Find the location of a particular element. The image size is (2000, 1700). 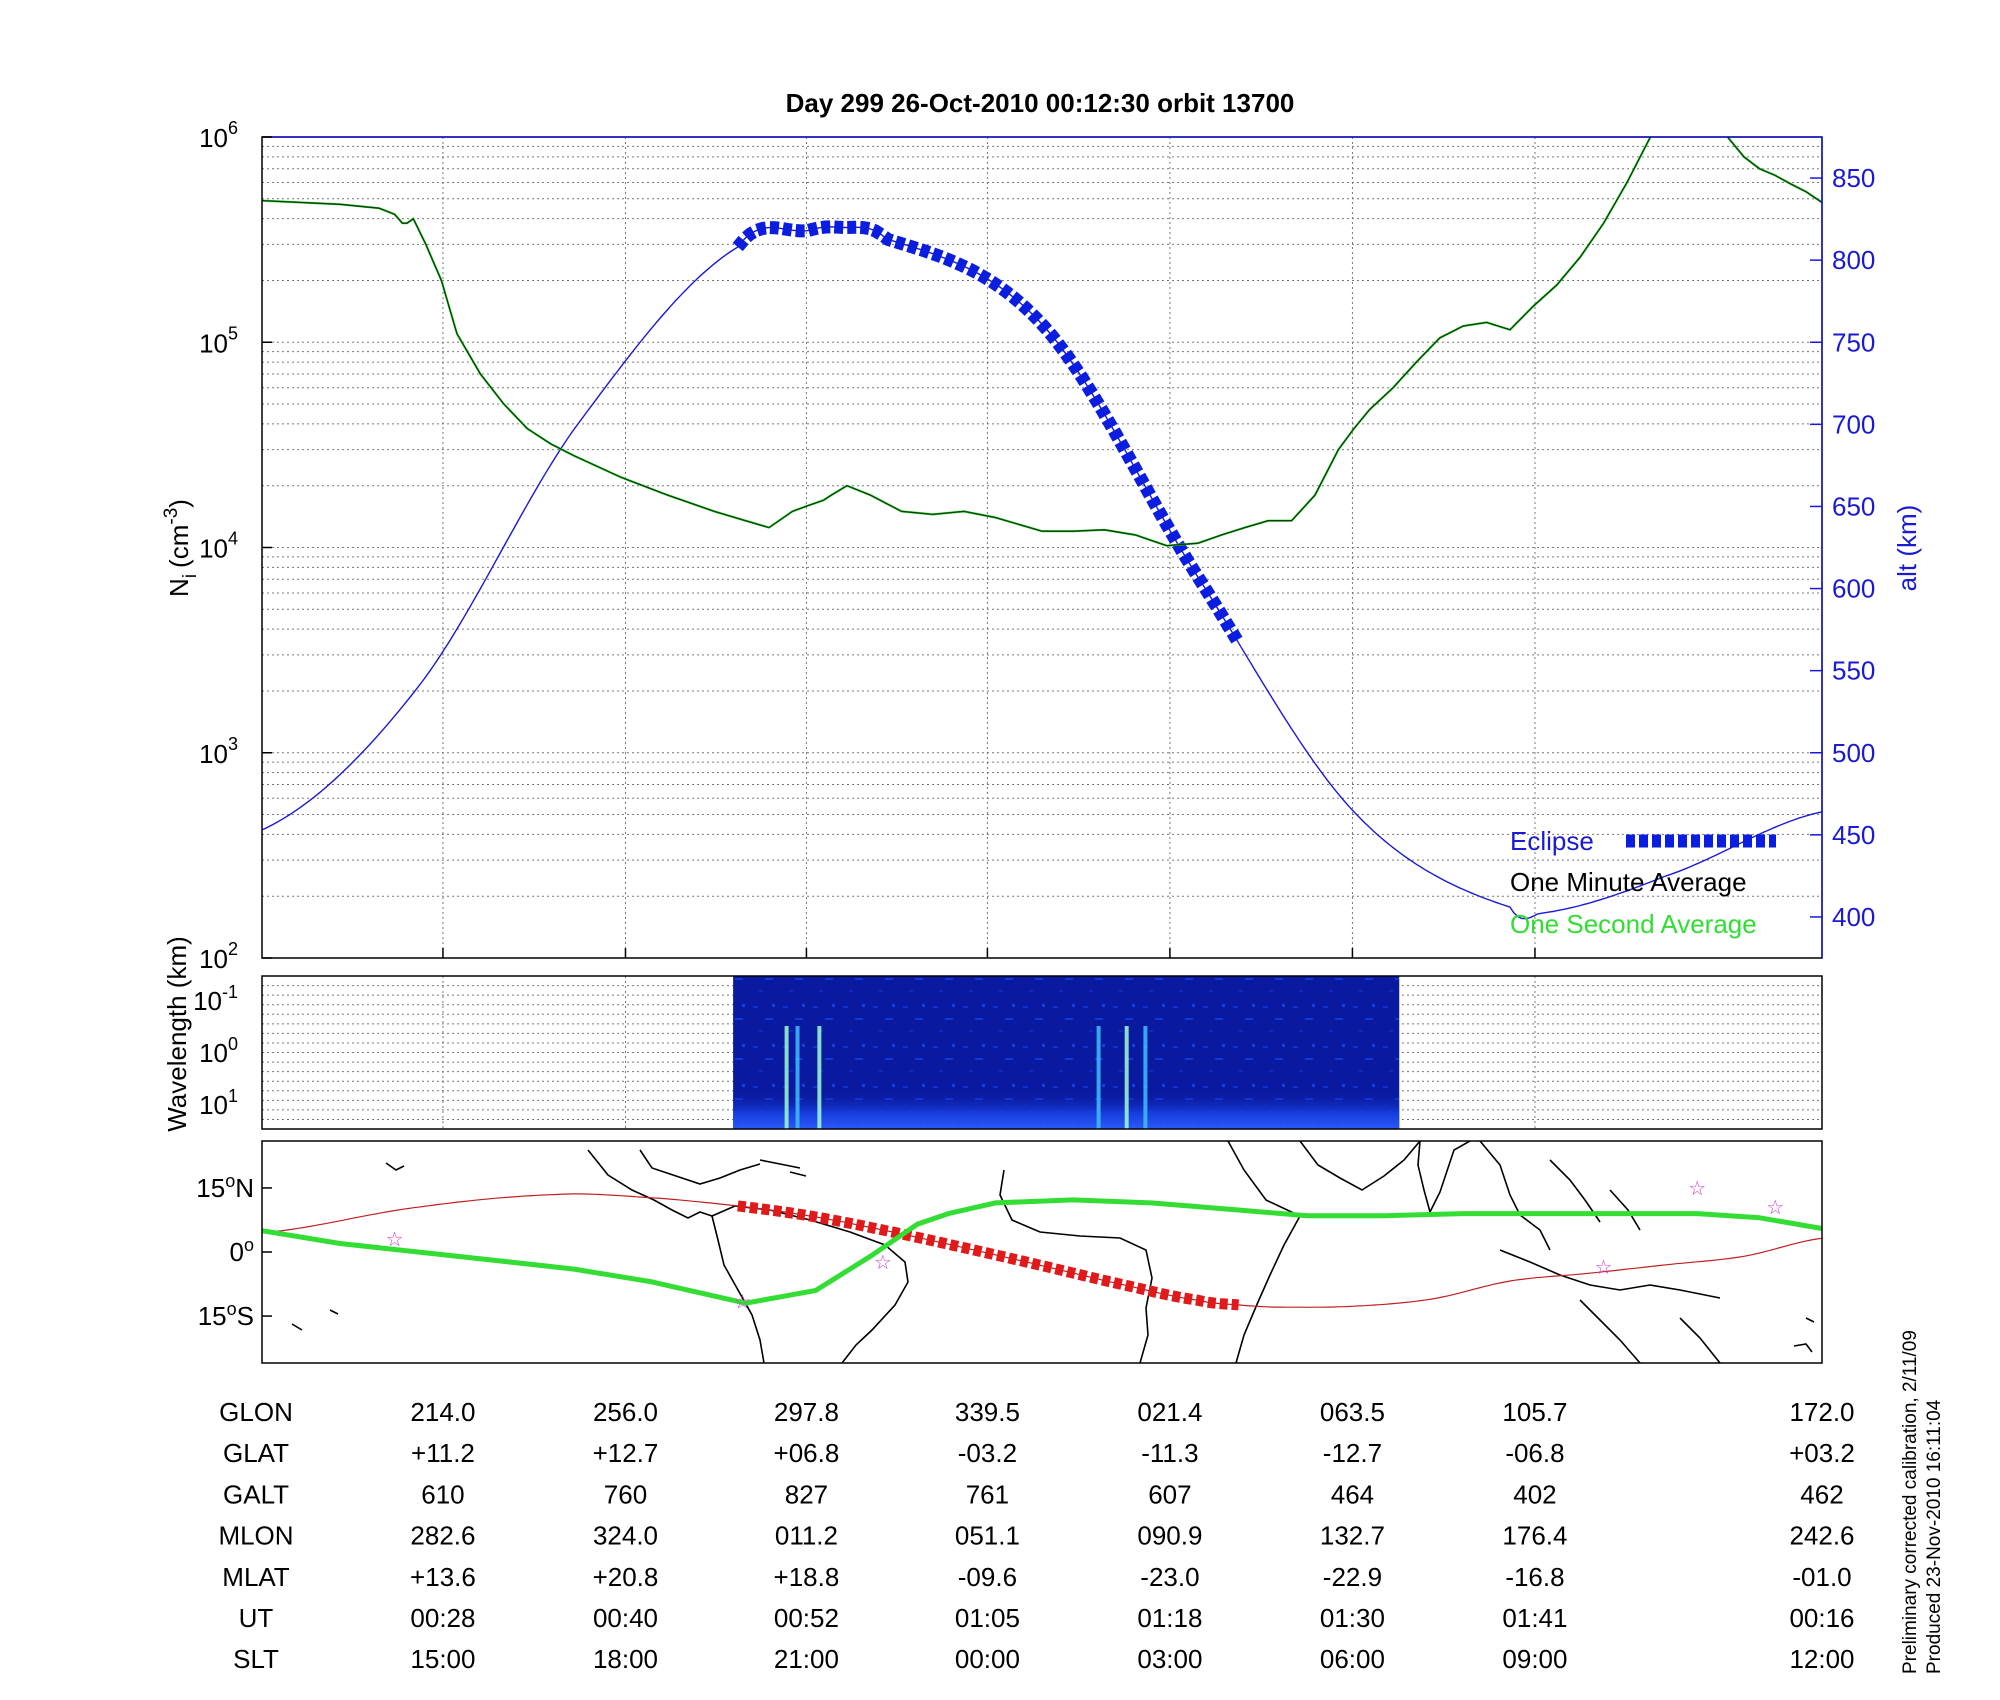

table-row-label: MLAT is located at coordinates (256, 1577).